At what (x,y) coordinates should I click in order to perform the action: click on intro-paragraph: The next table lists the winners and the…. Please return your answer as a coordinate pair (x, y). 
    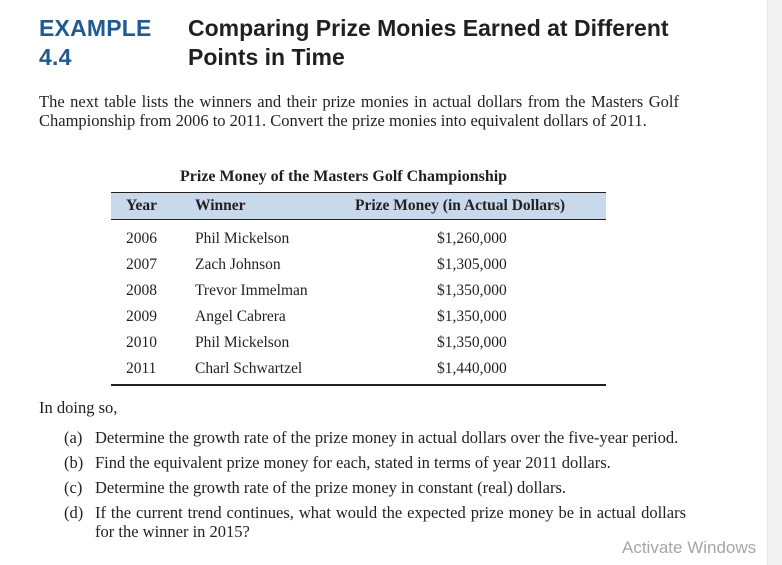
    Looking at the image, I should click on (359, 111).